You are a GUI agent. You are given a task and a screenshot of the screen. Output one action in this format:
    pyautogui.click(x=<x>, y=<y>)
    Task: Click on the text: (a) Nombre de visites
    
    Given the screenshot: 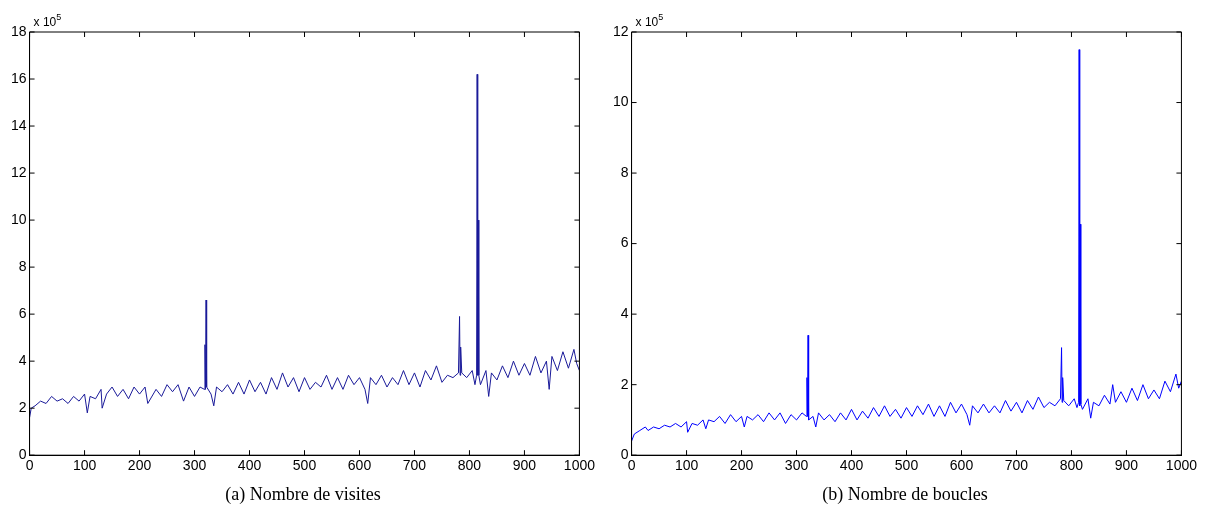 What is the action you would take?
    pyautogui.click(x=303, y=494)
    